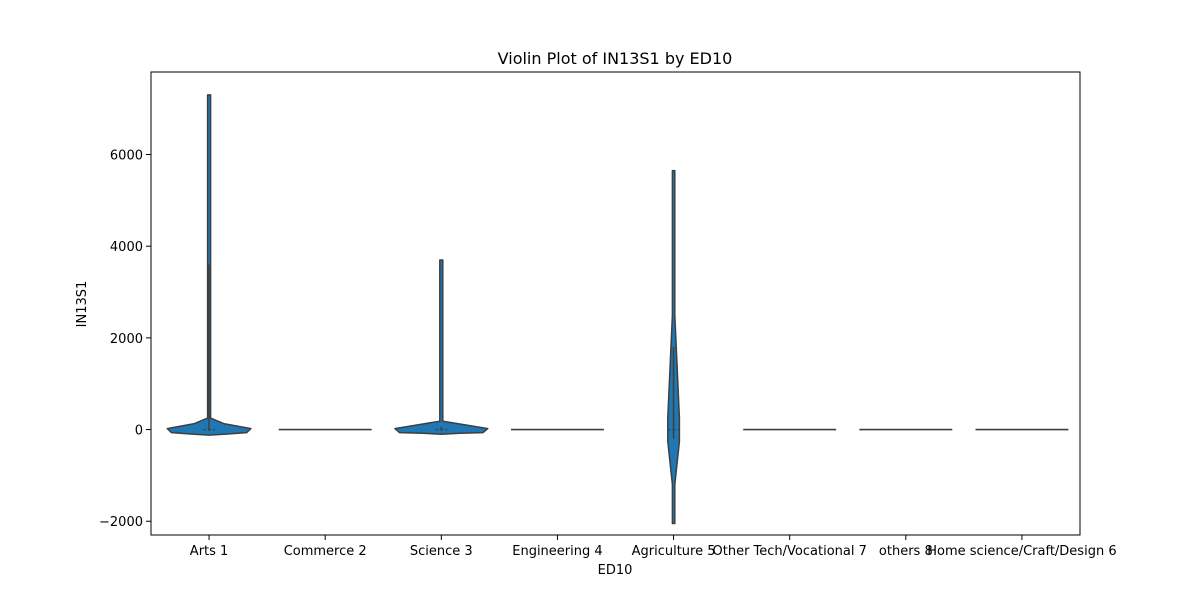 This screenshot has height=600, width=1200. I want to click on y-axis-ticks: −2000 0 2000 4000 6000, so click(125, 339).